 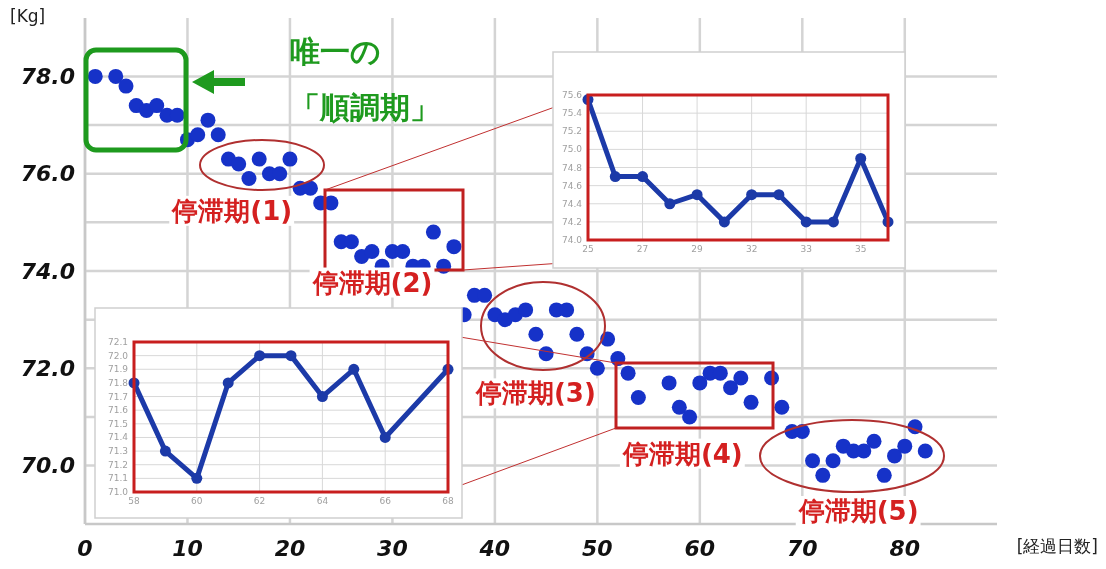 What do you see at coordinates (117, 423) in the screenshot?
I see `y-tick-label: 71.5` at bounding box center [117, 423].